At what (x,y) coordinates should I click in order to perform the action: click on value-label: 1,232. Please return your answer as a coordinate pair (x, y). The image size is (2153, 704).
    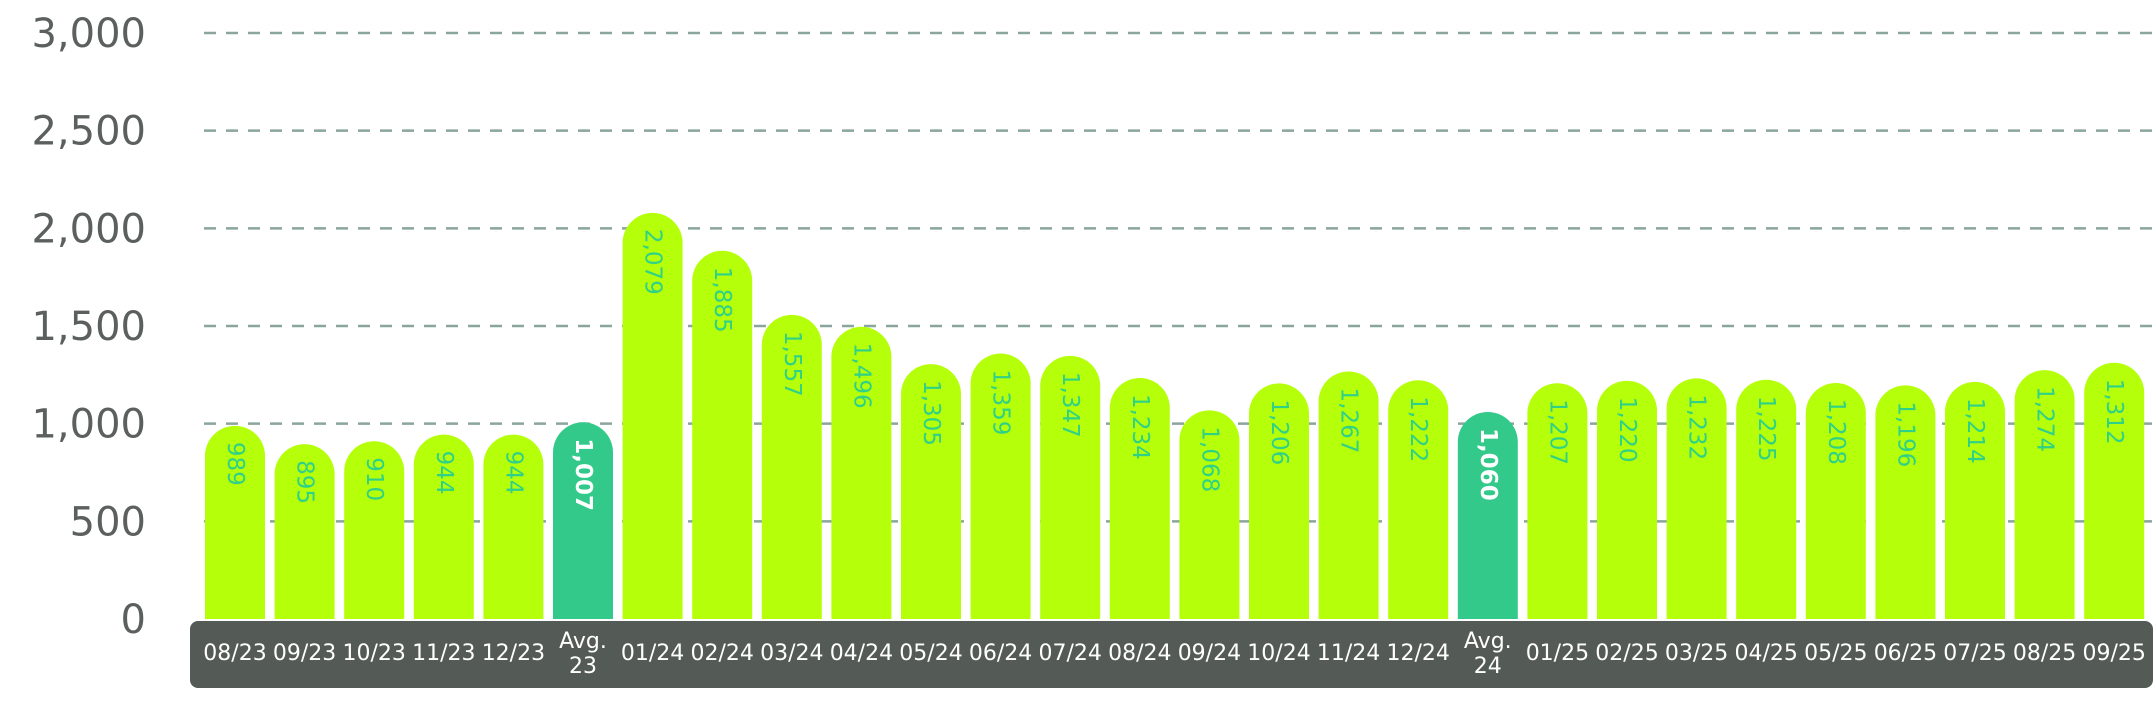
    Looking at the image, I should click on (1697, 427).